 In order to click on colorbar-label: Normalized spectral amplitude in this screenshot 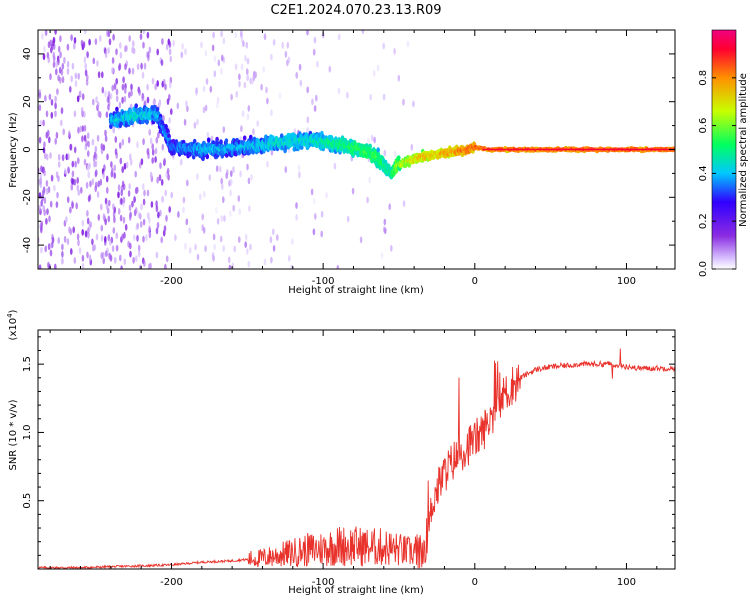, I will do `click(743, 150)`.